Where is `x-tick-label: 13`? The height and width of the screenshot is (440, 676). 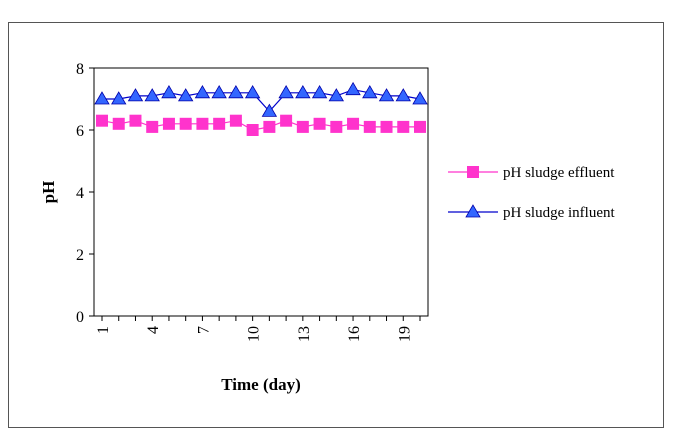 x-tick-label: 13 is located at coordinates (304, 334).